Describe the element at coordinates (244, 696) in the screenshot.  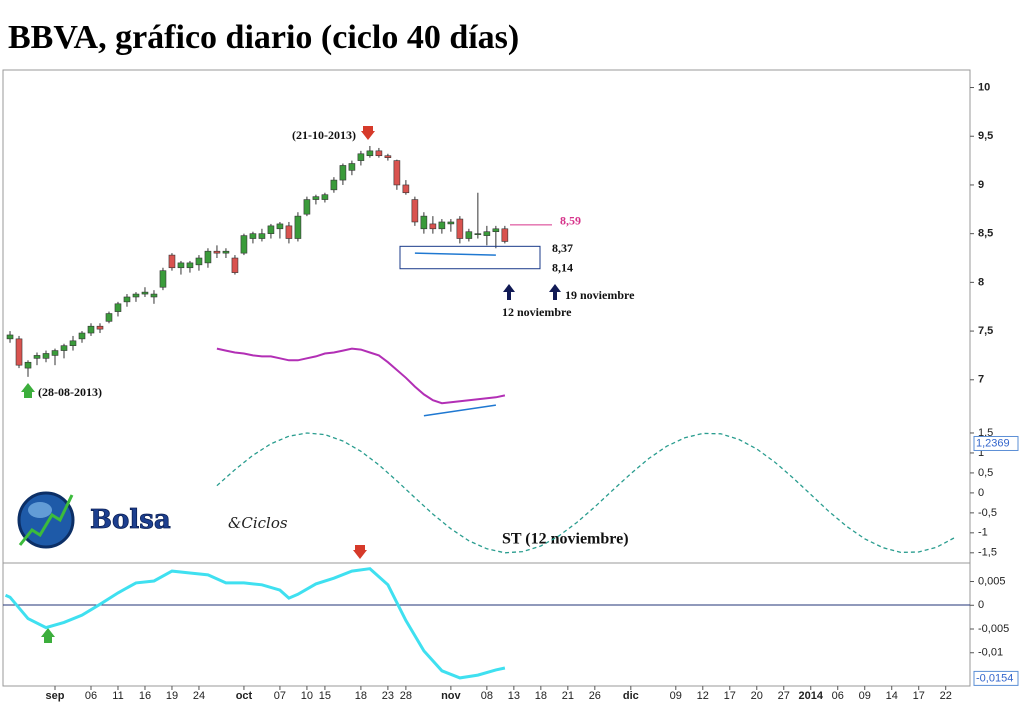
I see `x-tick-label: oct` at that location.